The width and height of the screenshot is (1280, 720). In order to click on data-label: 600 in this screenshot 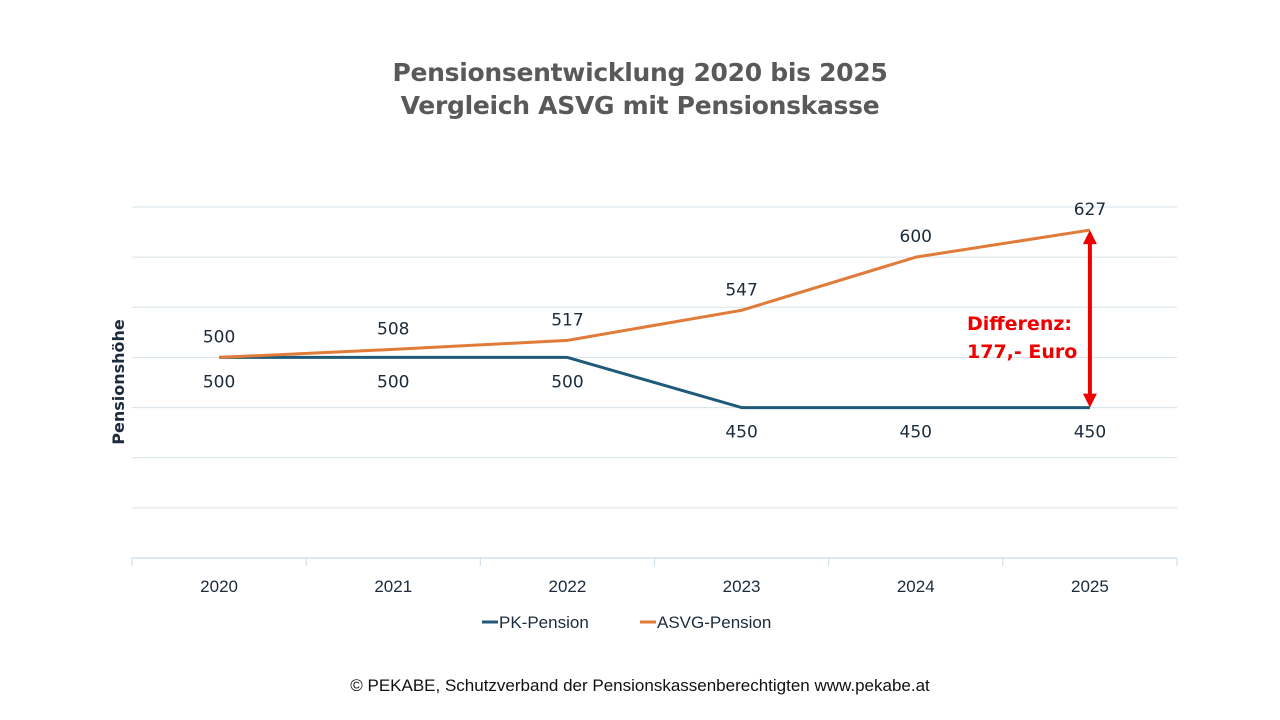, I will do `click(916, 237)`.